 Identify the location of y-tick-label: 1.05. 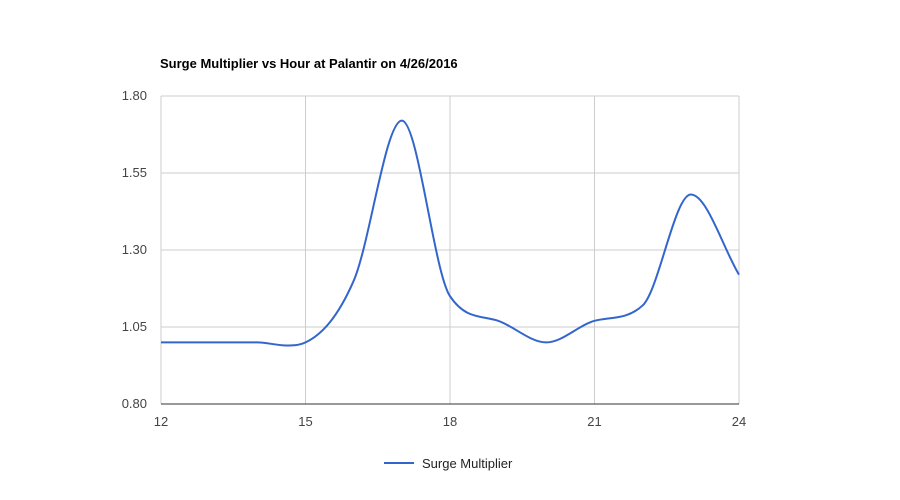
(134, 326).